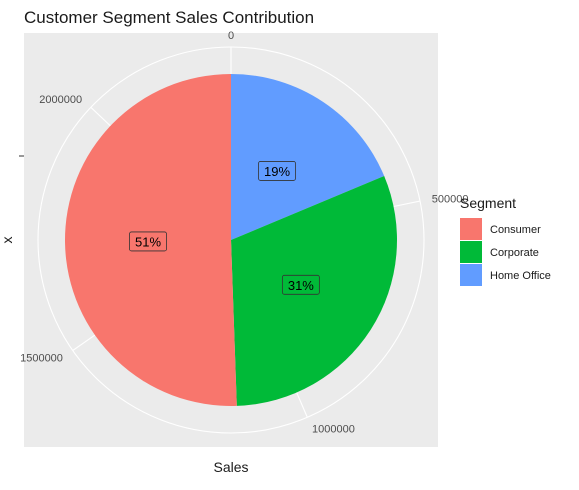 The image size is (579, 490). I want to click on legend: Segment Consumer Corporate Home Office, so click(505, 240).